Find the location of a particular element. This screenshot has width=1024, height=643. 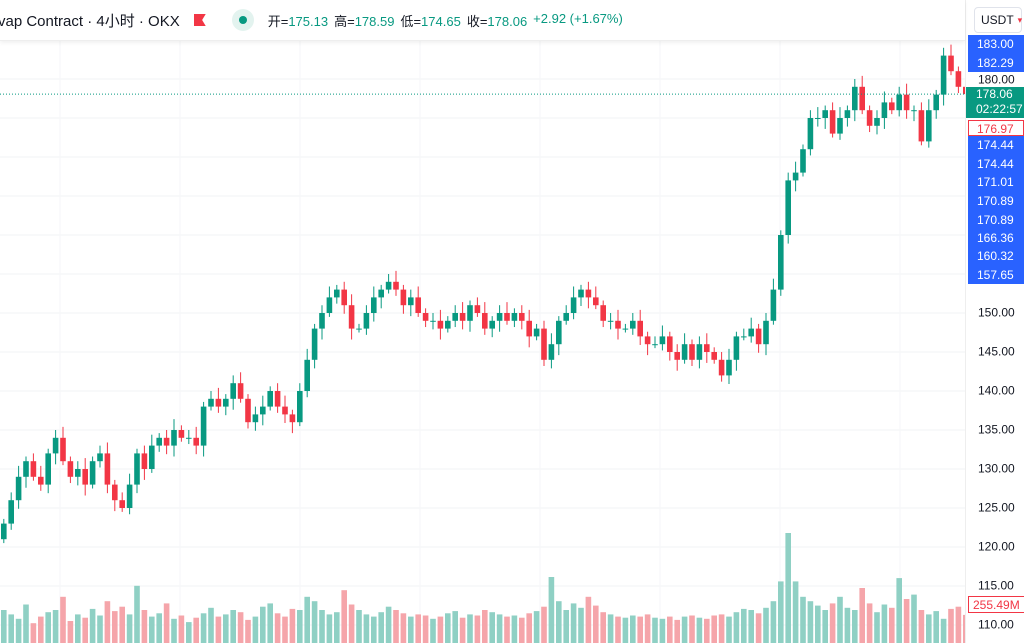

tick-label: 150.00 is located at coordinates (996, 312).